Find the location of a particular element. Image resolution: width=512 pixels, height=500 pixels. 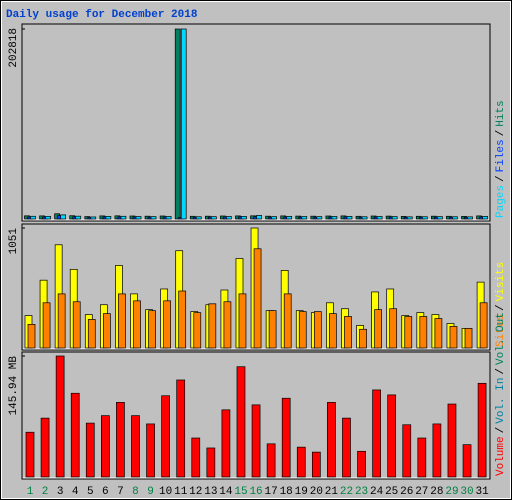

x-tick-label: 24 is located at coordinates (377, 492).